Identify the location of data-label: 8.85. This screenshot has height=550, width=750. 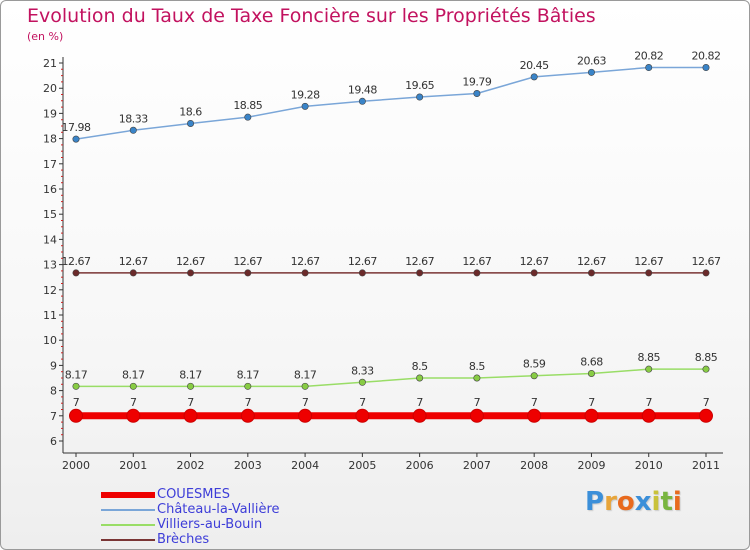
(706, 357).